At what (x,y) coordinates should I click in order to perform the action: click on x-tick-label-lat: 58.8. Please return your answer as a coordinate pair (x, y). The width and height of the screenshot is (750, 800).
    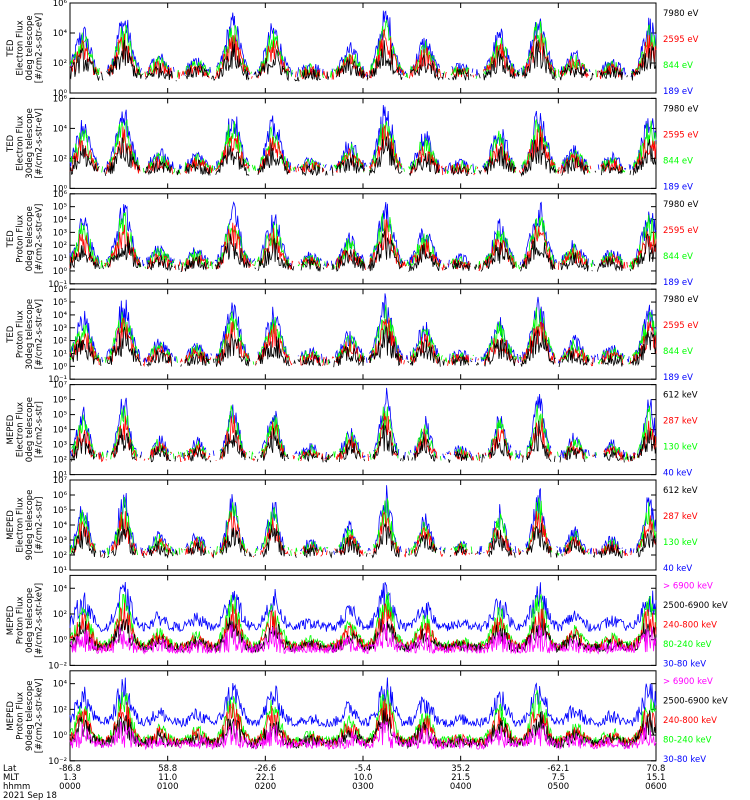
    Looking at the image, I should click on (167, 769).